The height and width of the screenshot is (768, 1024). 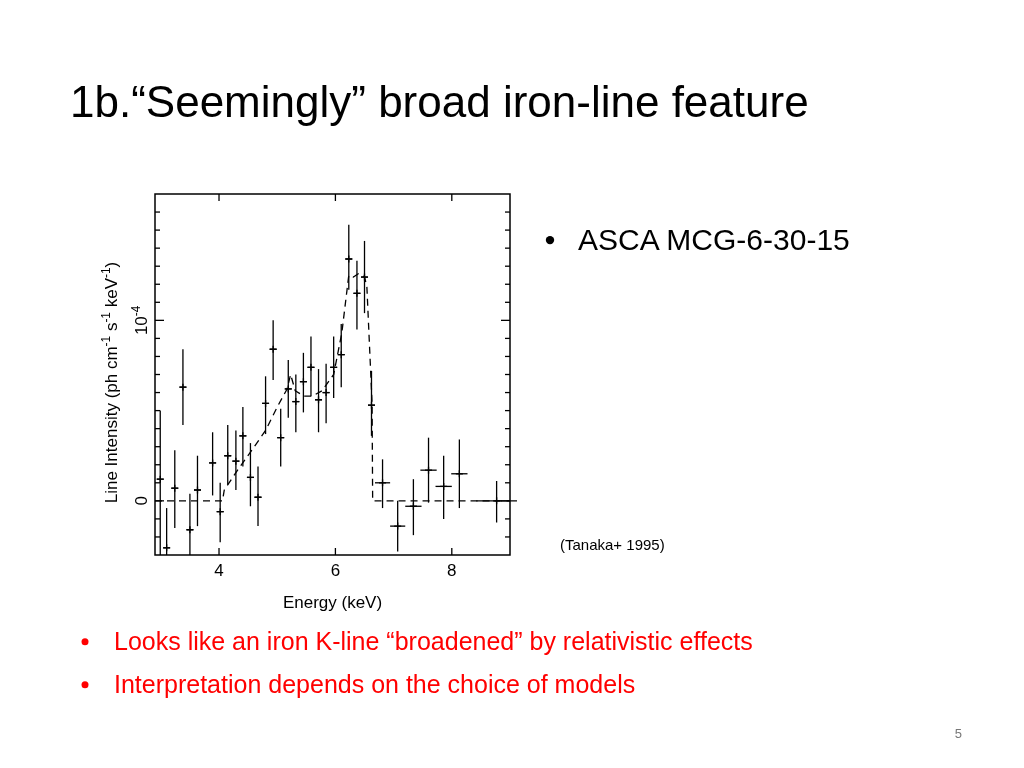 I want to click on text: 5, so click(x=958, y=733).